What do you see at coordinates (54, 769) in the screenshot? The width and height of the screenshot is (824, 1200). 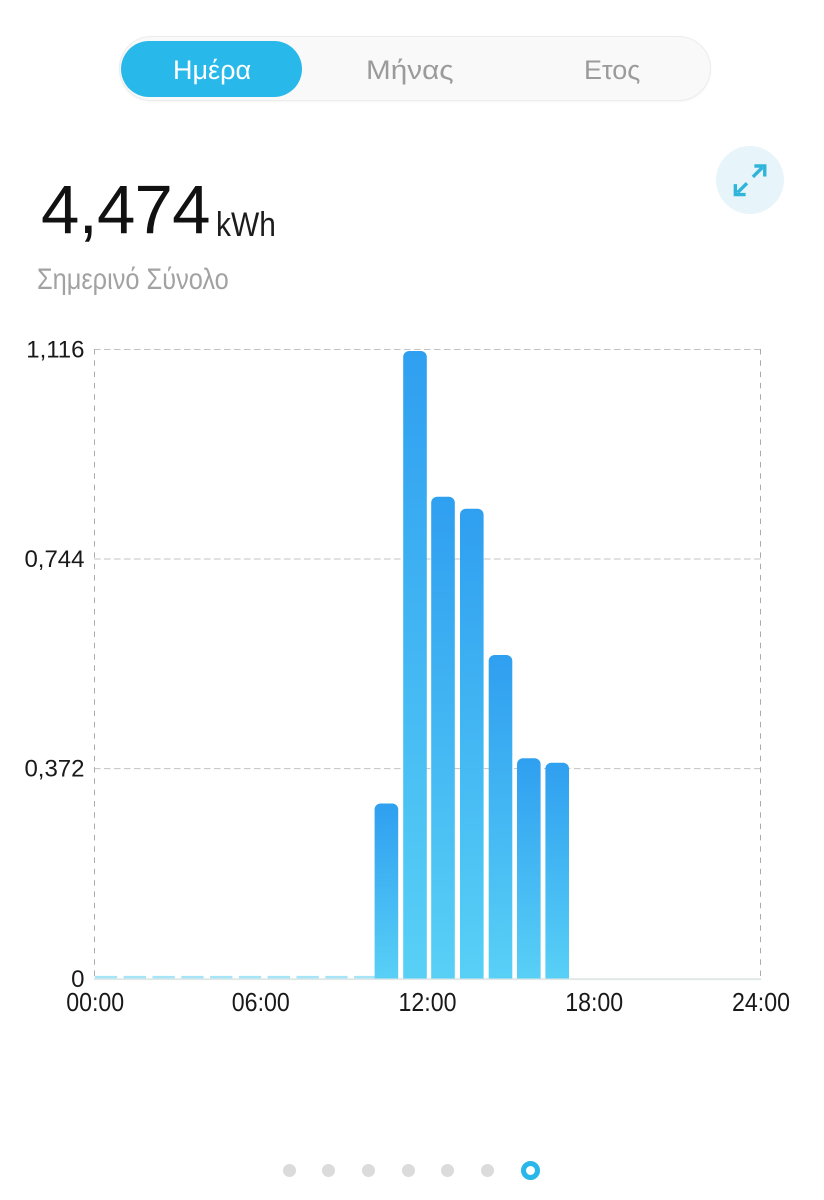 I see `svg-text: 0,372` at bounding box center [54, 769].